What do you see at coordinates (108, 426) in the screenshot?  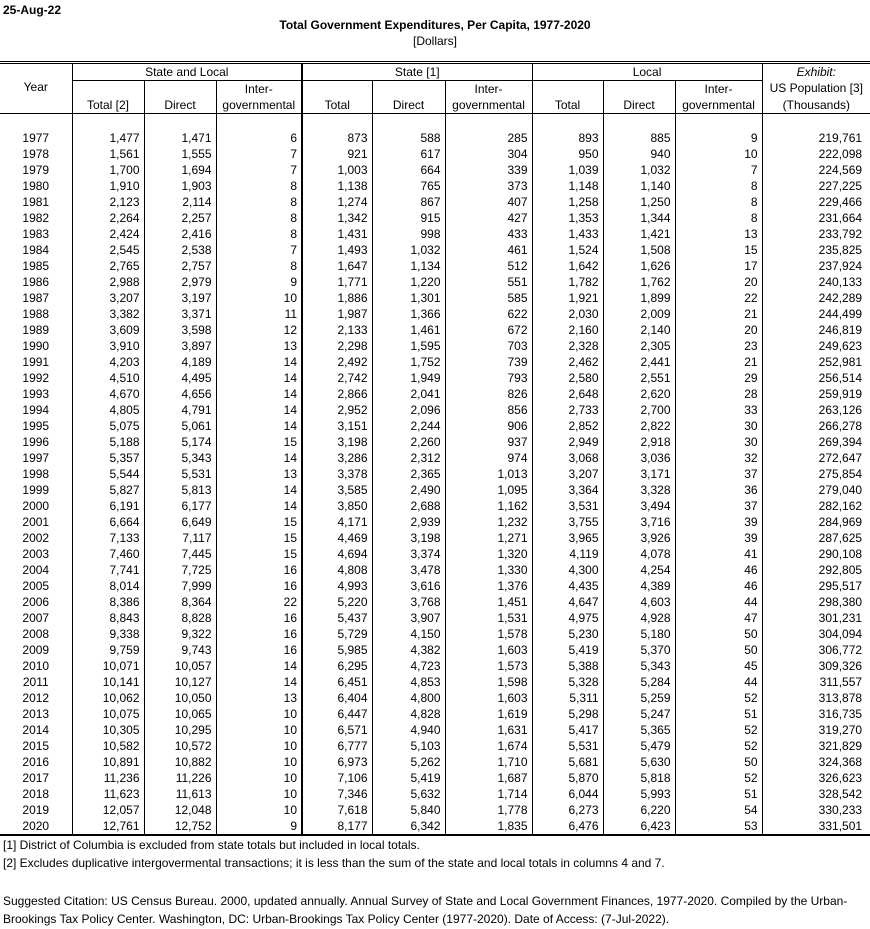 I see `cell-sl-total: 5,075` at bounding box center [108, 426].